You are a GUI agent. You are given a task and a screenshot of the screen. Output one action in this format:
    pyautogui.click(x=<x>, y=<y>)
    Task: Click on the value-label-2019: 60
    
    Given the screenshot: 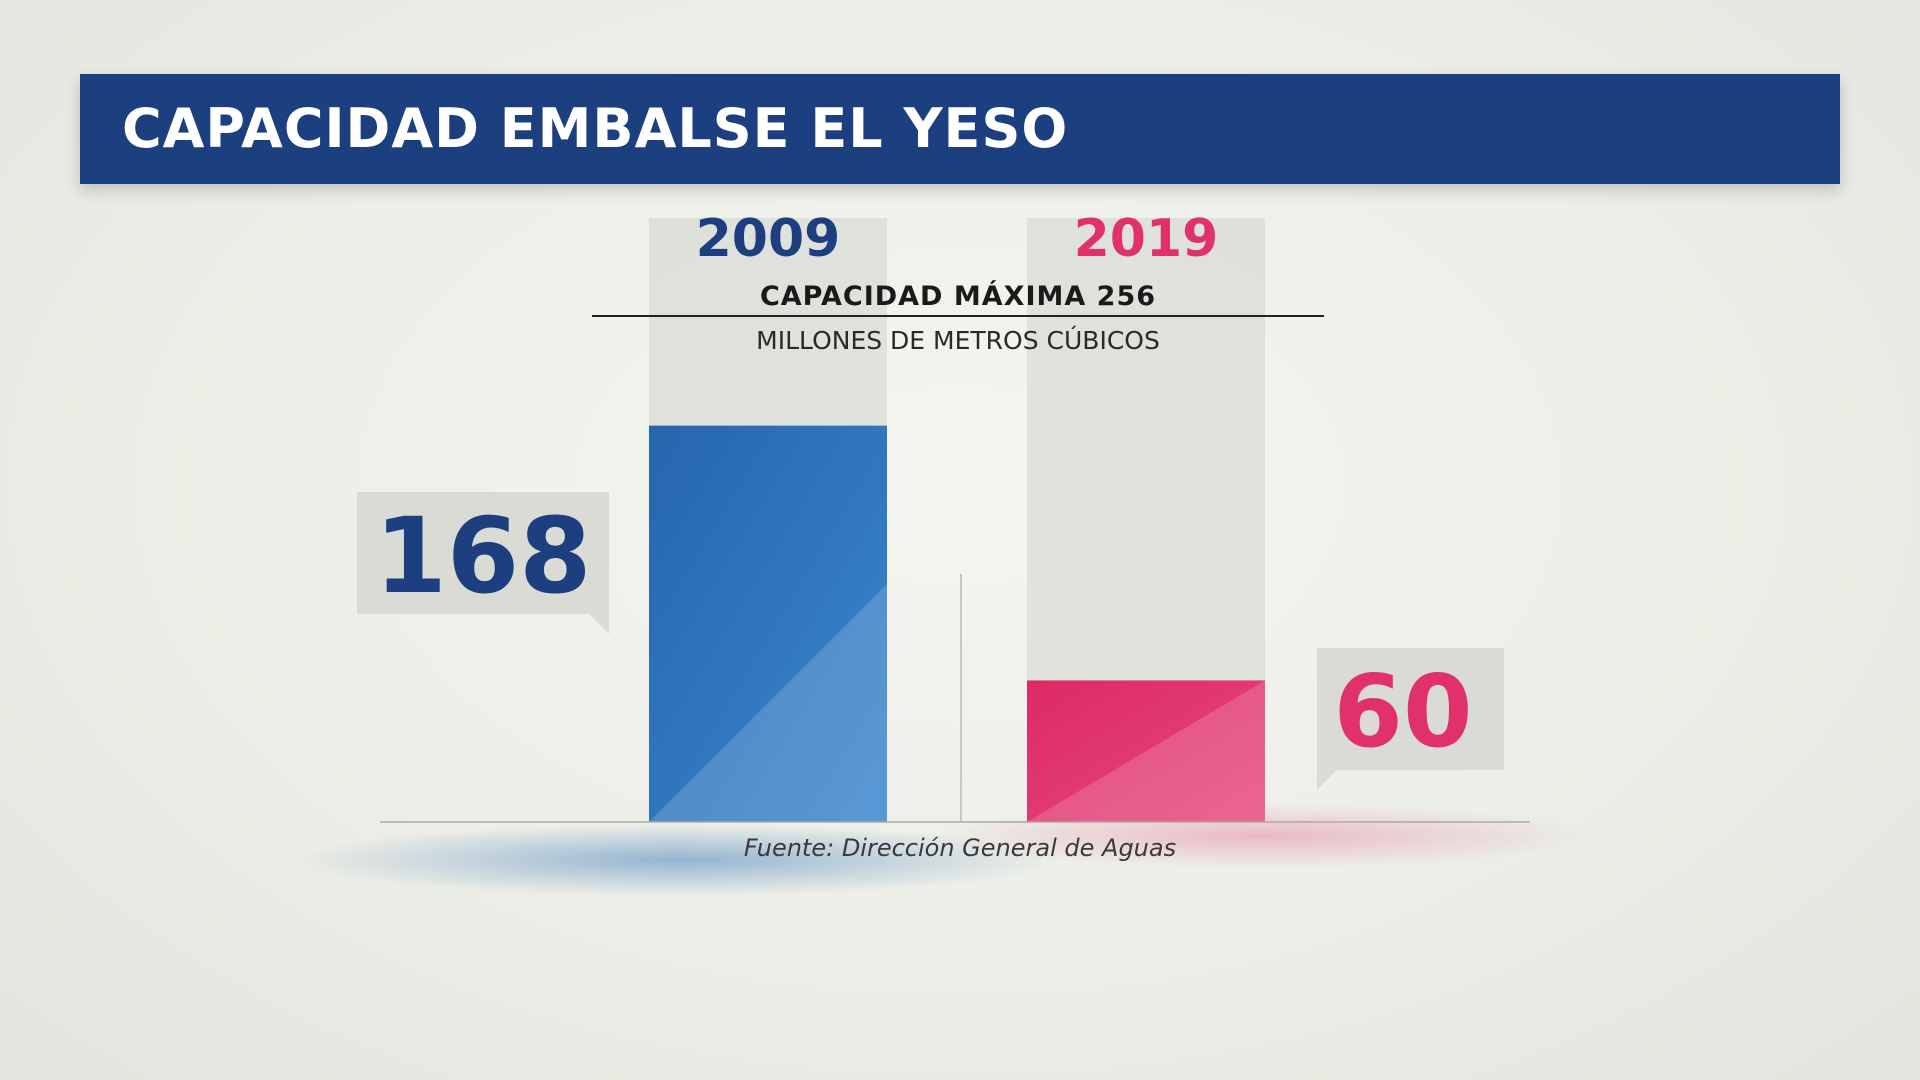 What is the action you would take?
    pyautogui.click(x=1402, y=711)
    